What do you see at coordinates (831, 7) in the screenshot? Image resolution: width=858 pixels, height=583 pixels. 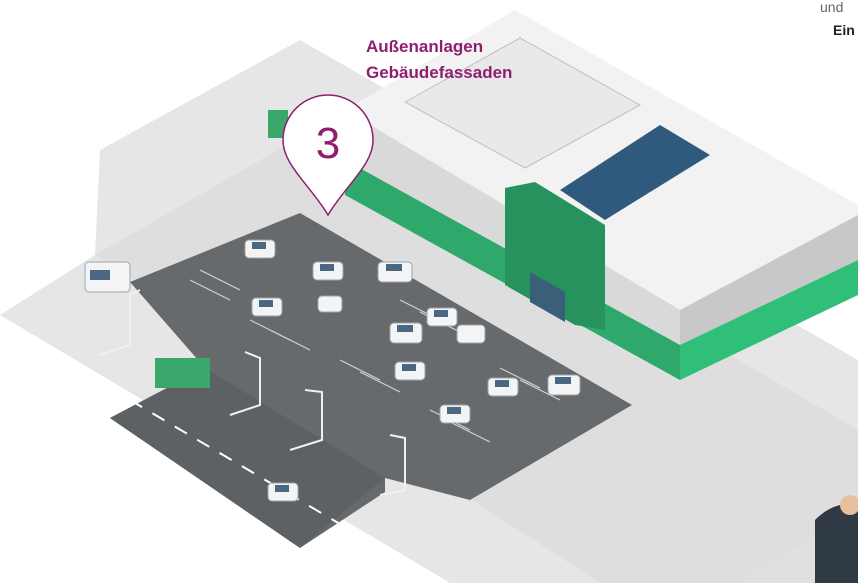 I see `side-text: und` at bounding box center [831, 7].